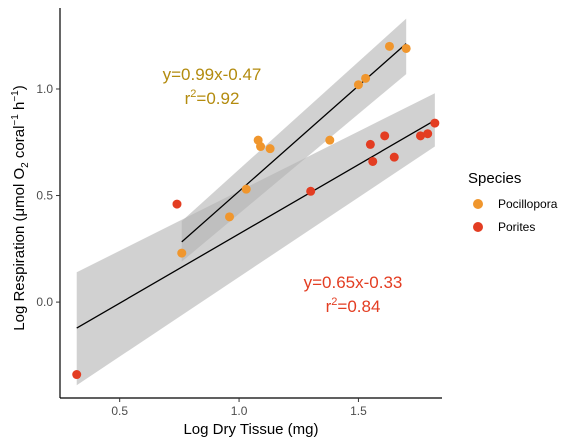 Image resolution: width=578 pixels, height=445 pixels. What do you see at coordinates (20, 207) in the screenshot?
I see `y-axis-title: Log Respiration (μmol O2 coral−1 h−1)` at bounding box center [20, 207].